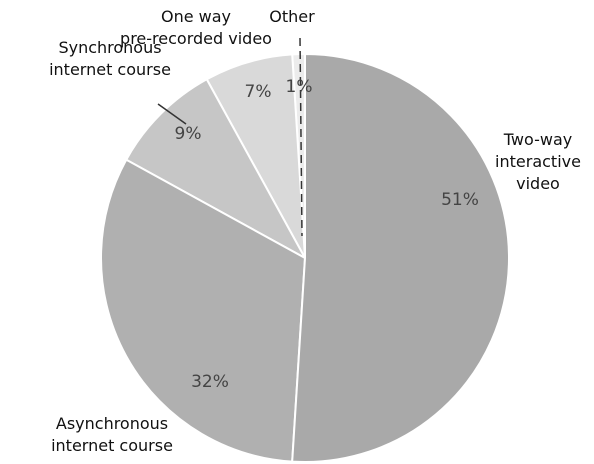 This screenshot has width=594, height=464. I want to click on category-label: Asynchronous internet course, so click(112, 434).